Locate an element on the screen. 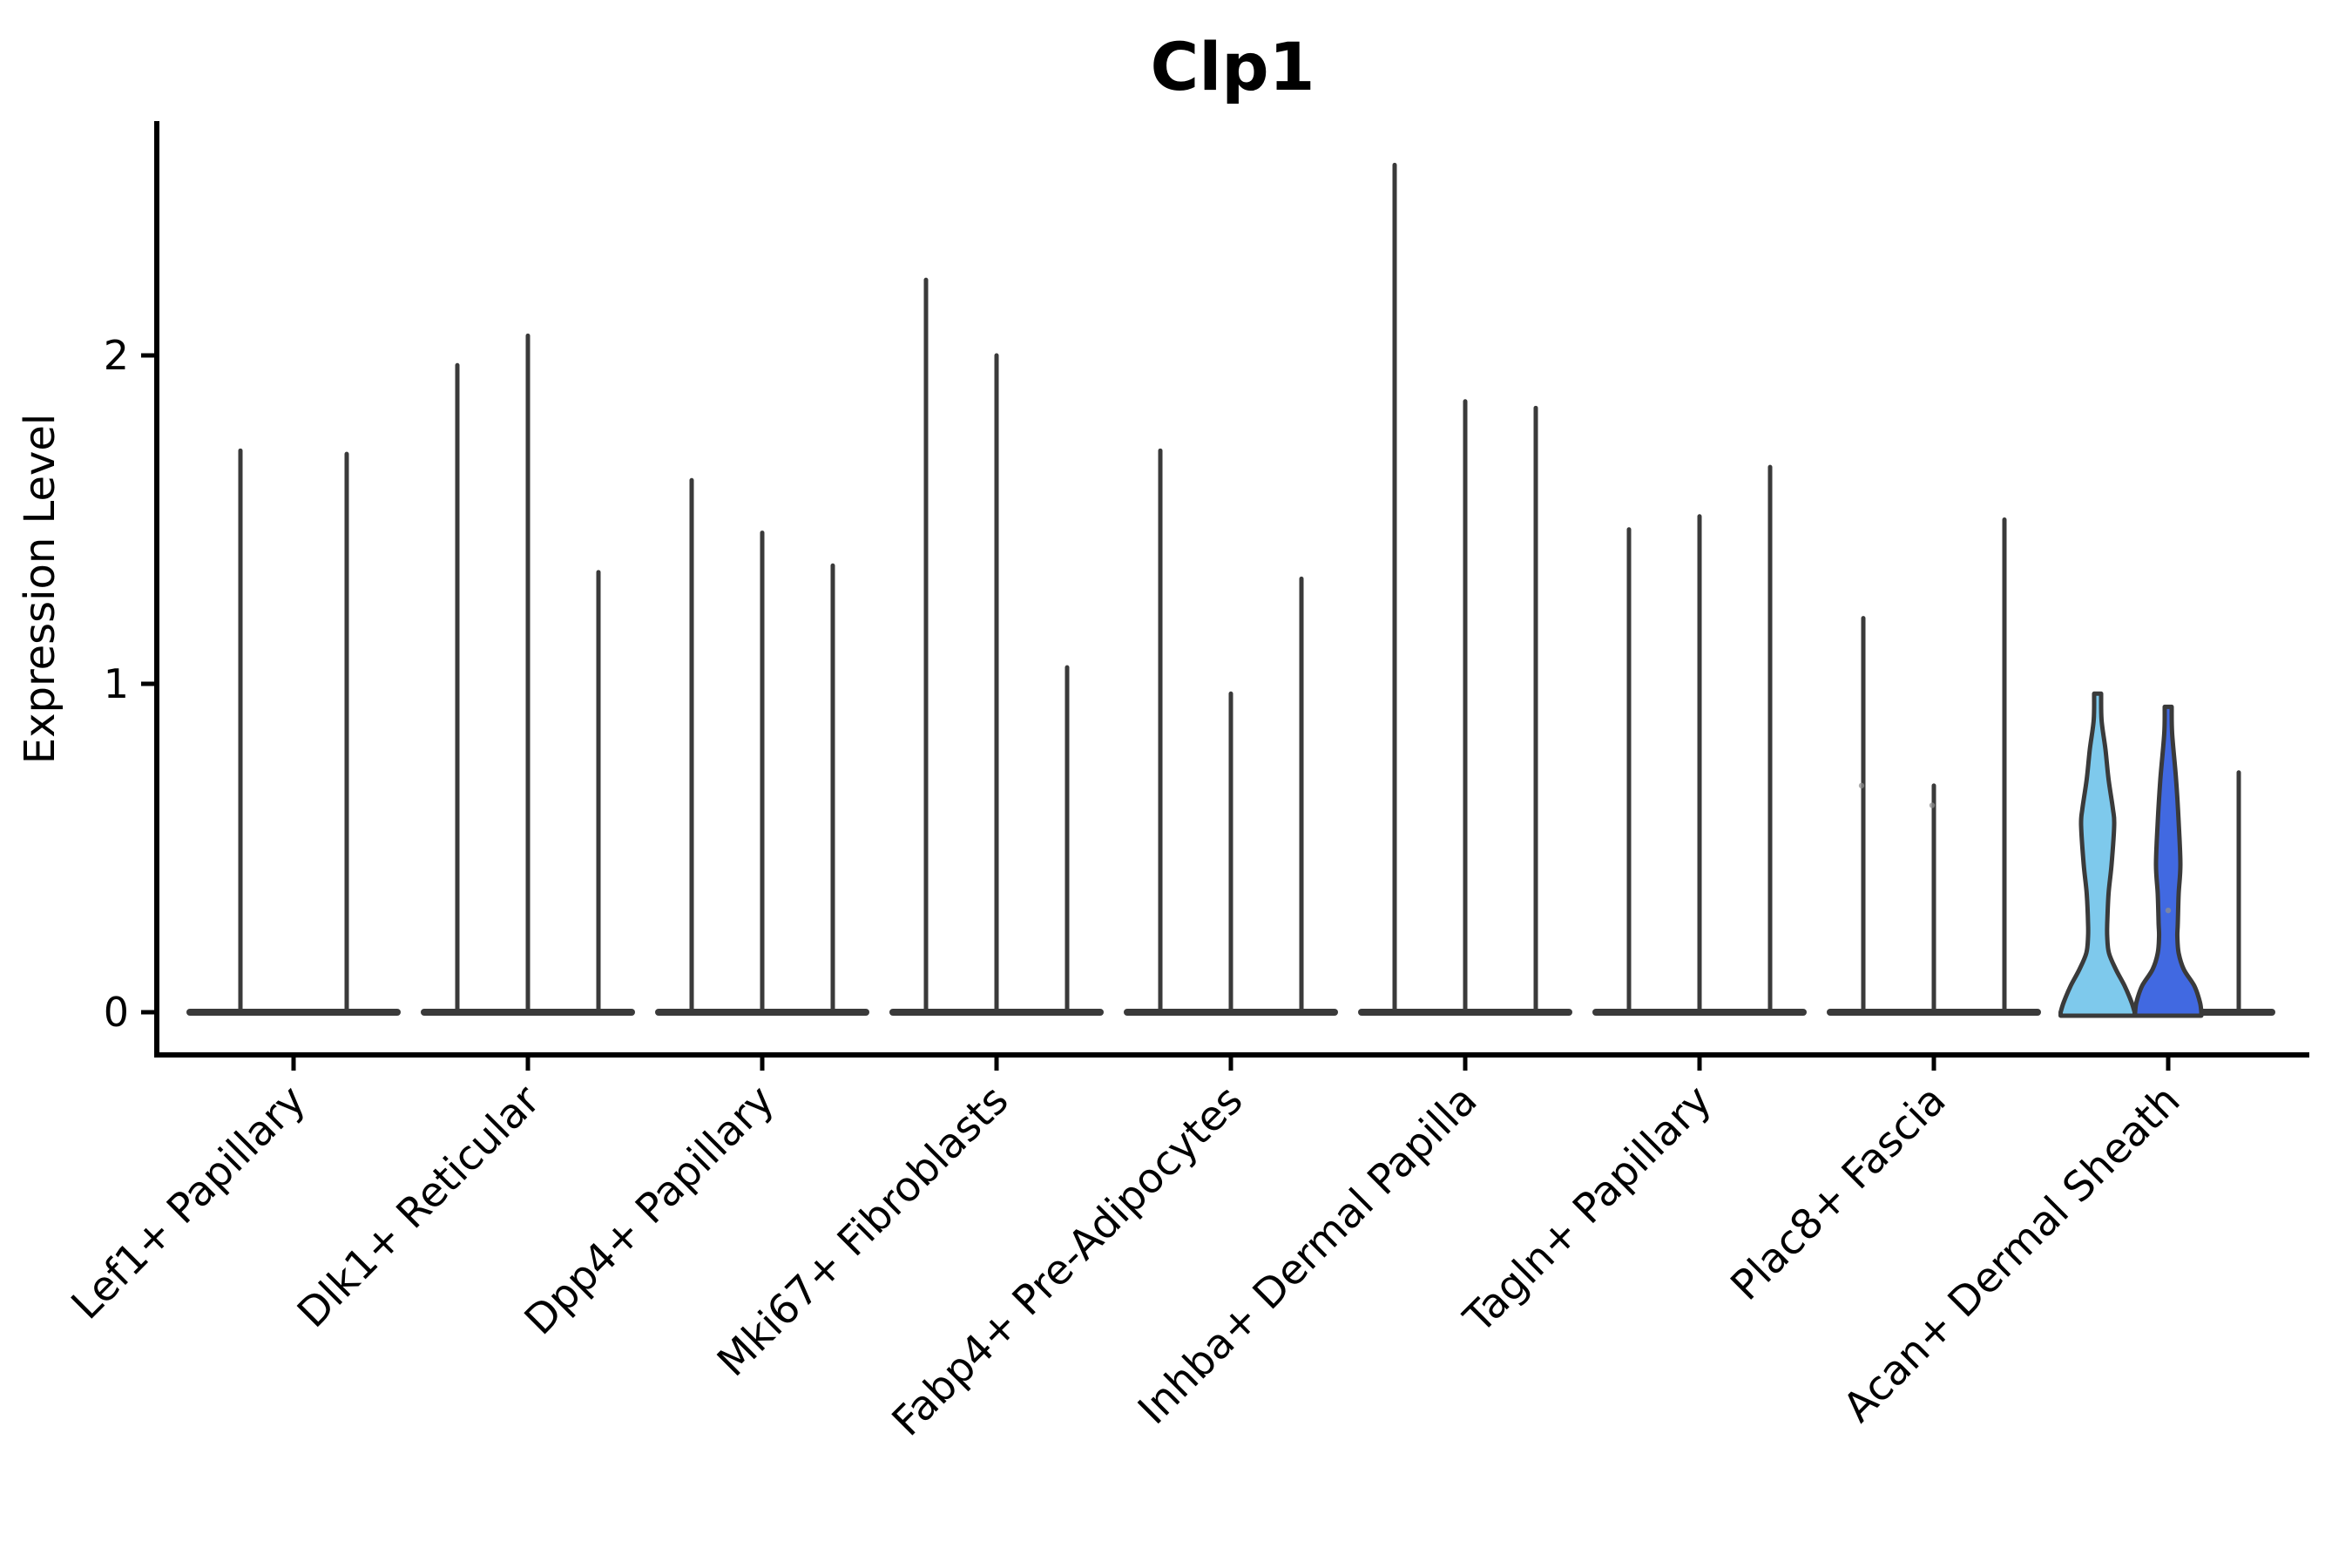  x-tick-label: Plac8+ Fascia is located at coordinates (1839, 1193).